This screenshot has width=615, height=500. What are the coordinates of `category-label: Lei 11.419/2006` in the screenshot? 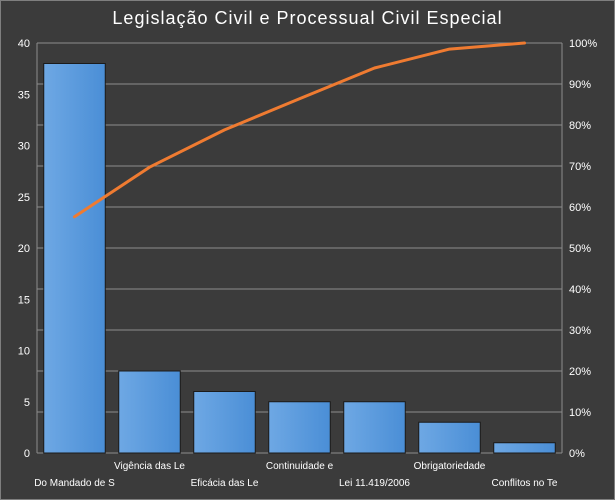 It's located at (374, 483).